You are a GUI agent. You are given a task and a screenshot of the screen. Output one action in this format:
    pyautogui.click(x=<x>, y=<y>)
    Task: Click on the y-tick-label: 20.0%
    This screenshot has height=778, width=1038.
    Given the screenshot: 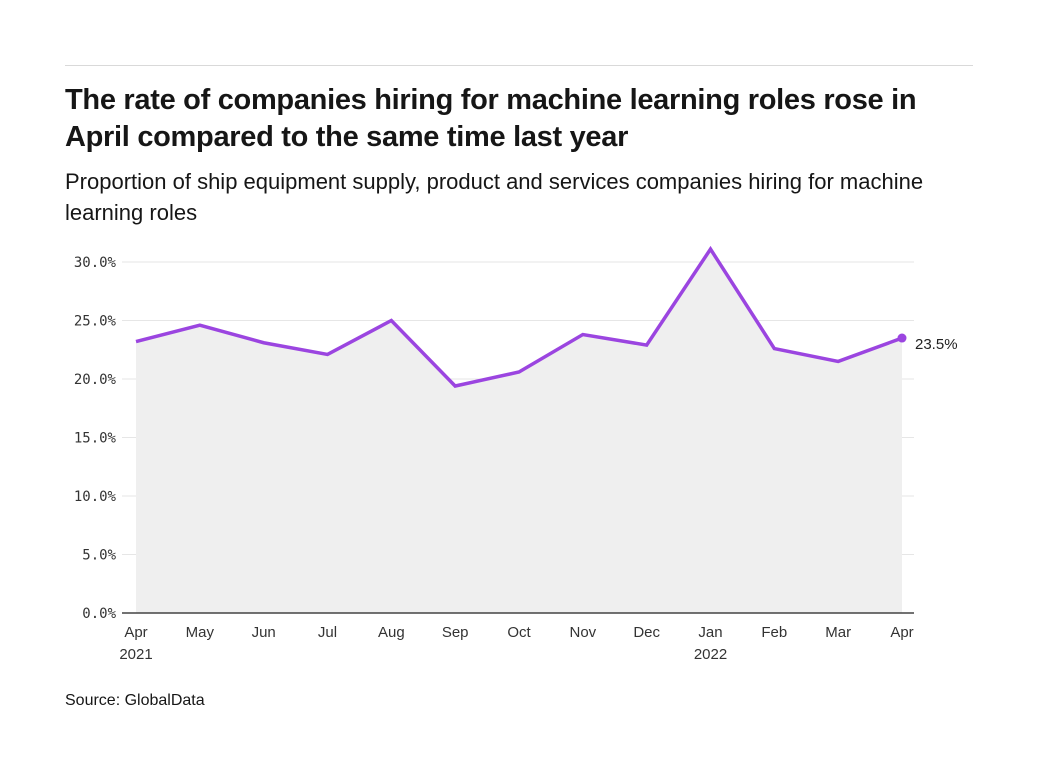 What is the action you would take?
    pyautogui.click(x=95, y=380)
    